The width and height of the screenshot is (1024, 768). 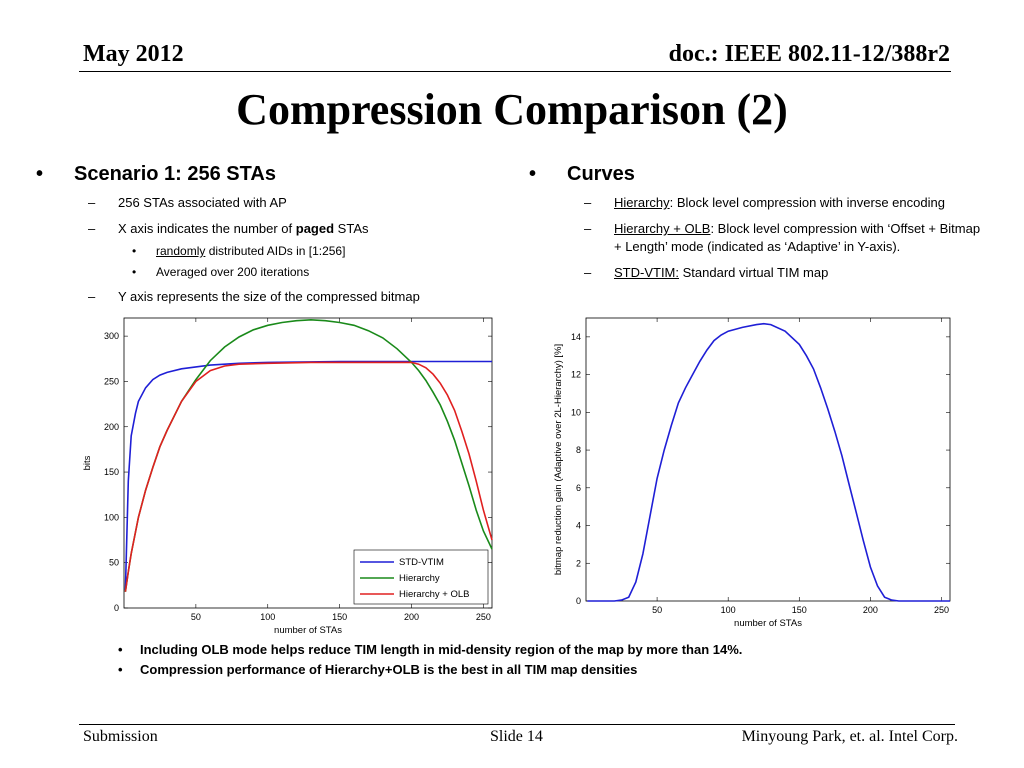 I want to click on y-tick-label: 250, so click(x=111, y=381).